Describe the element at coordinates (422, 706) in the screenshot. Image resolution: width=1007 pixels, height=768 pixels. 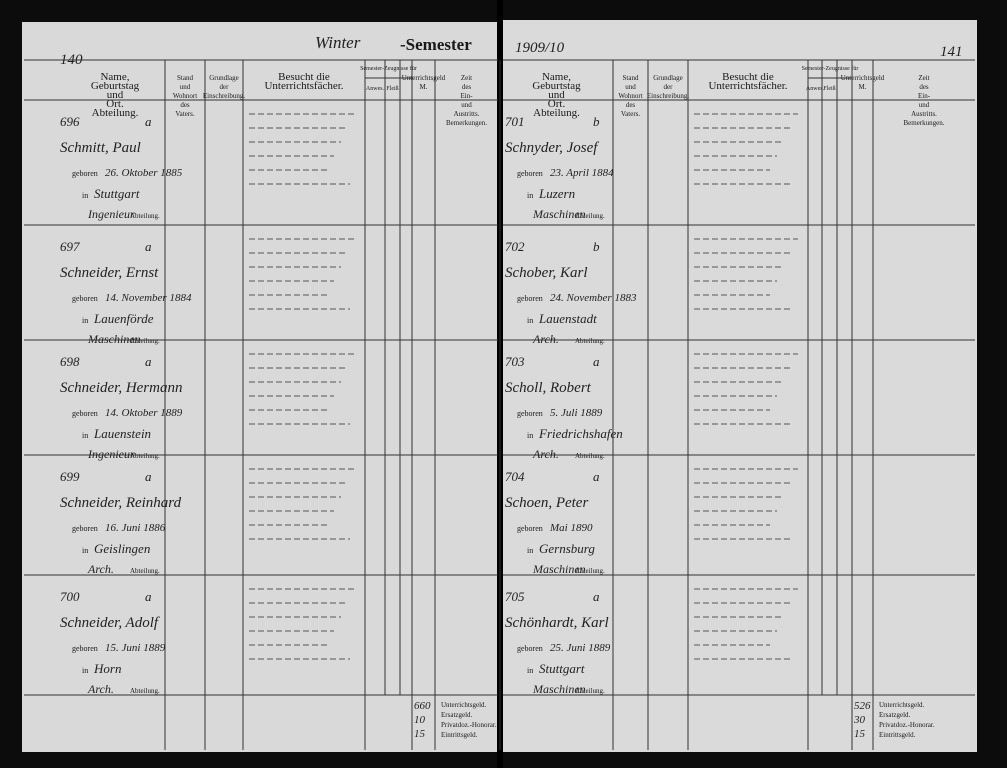
I see `footer-sum: 660` at that location.